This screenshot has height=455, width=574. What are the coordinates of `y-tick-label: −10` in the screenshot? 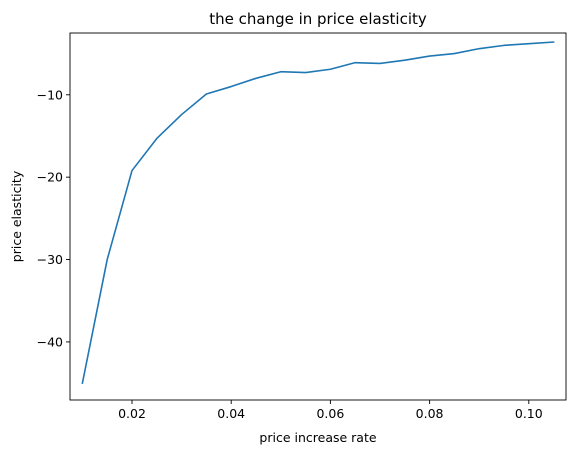 It's located at (50, 94).